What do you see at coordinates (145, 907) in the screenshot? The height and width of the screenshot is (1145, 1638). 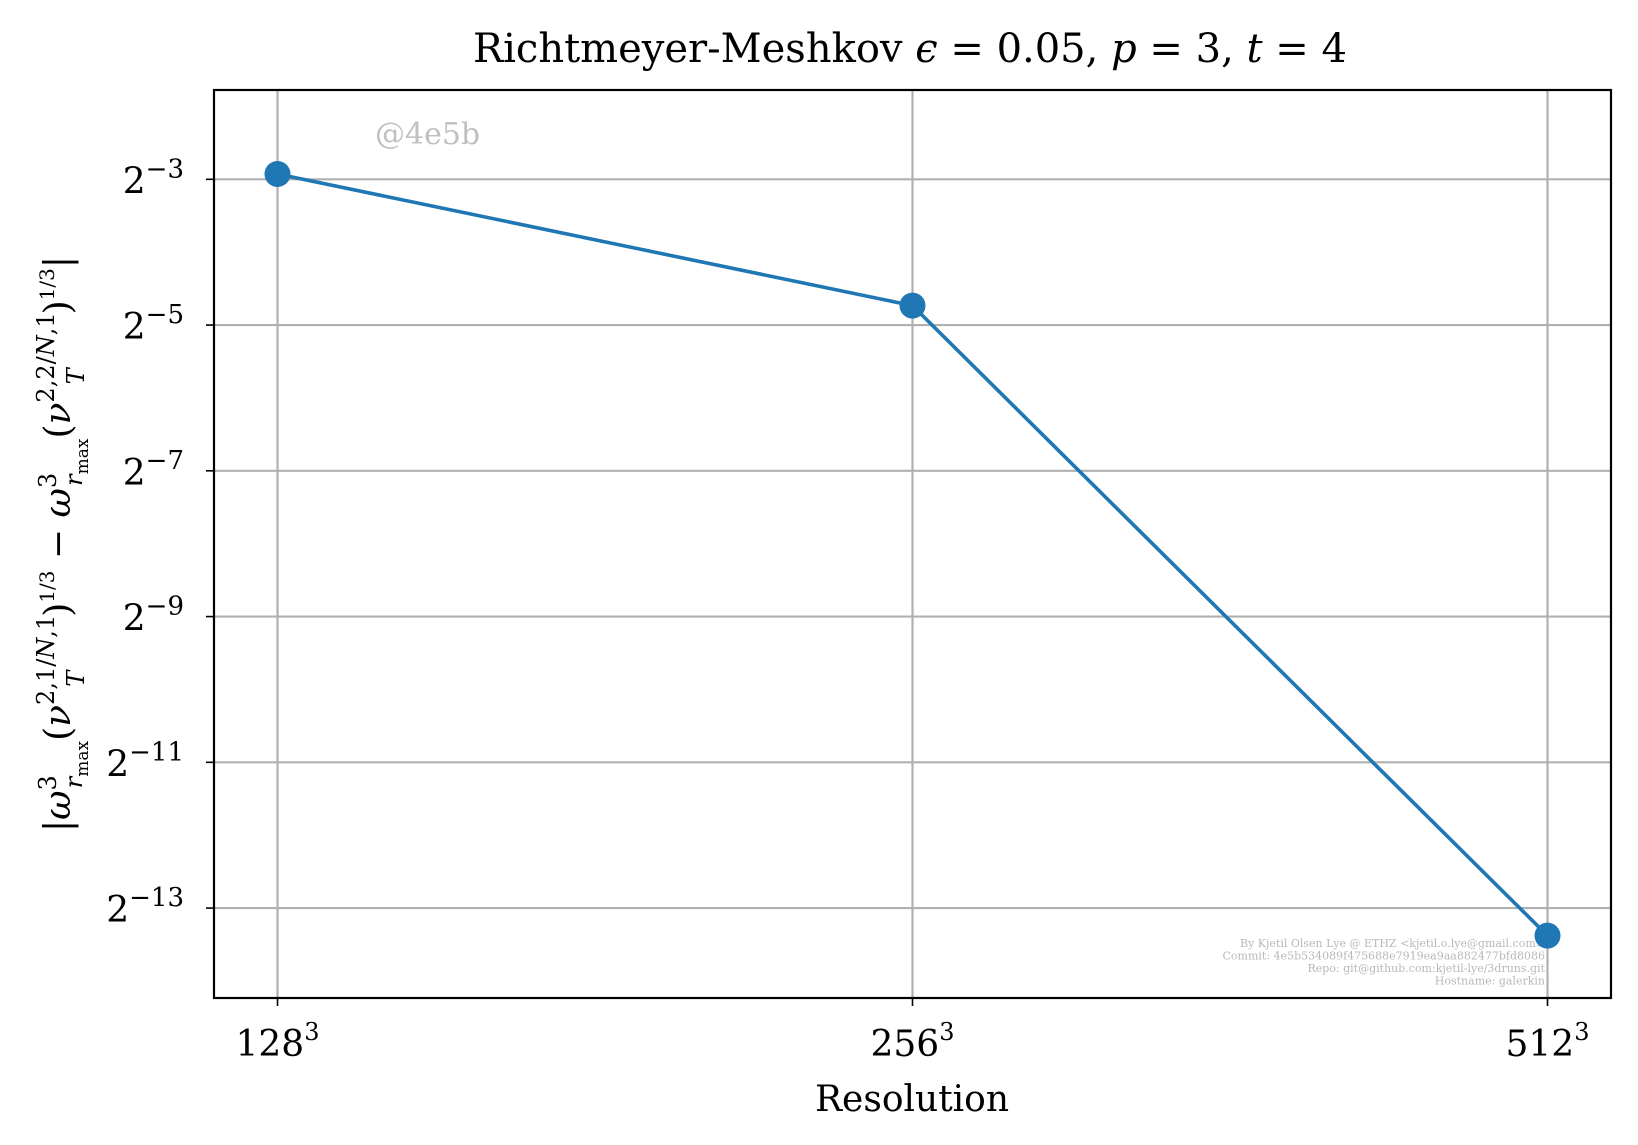 I see `y-tick-label: 2−13` at bounding box center [145, 907].